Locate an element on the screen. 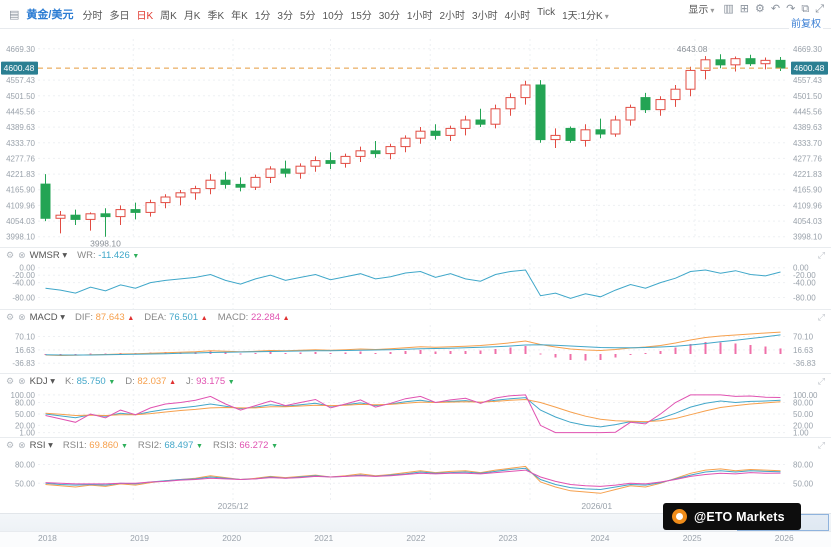 This screenshot has height=547, width=831. navigator-year-label: 2024 is located at coordinates (600, 538).